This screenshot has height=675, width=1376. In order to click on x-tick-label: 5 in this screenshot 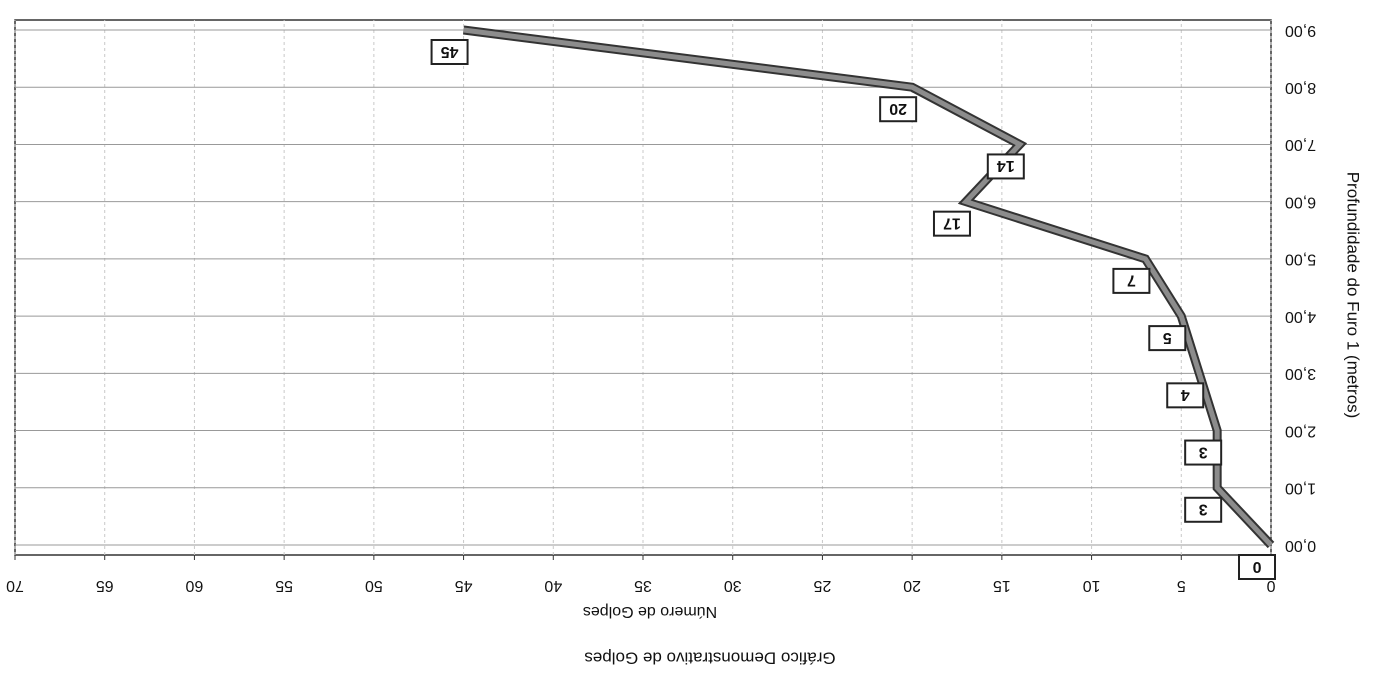, I will do `click(1181, 585)`.